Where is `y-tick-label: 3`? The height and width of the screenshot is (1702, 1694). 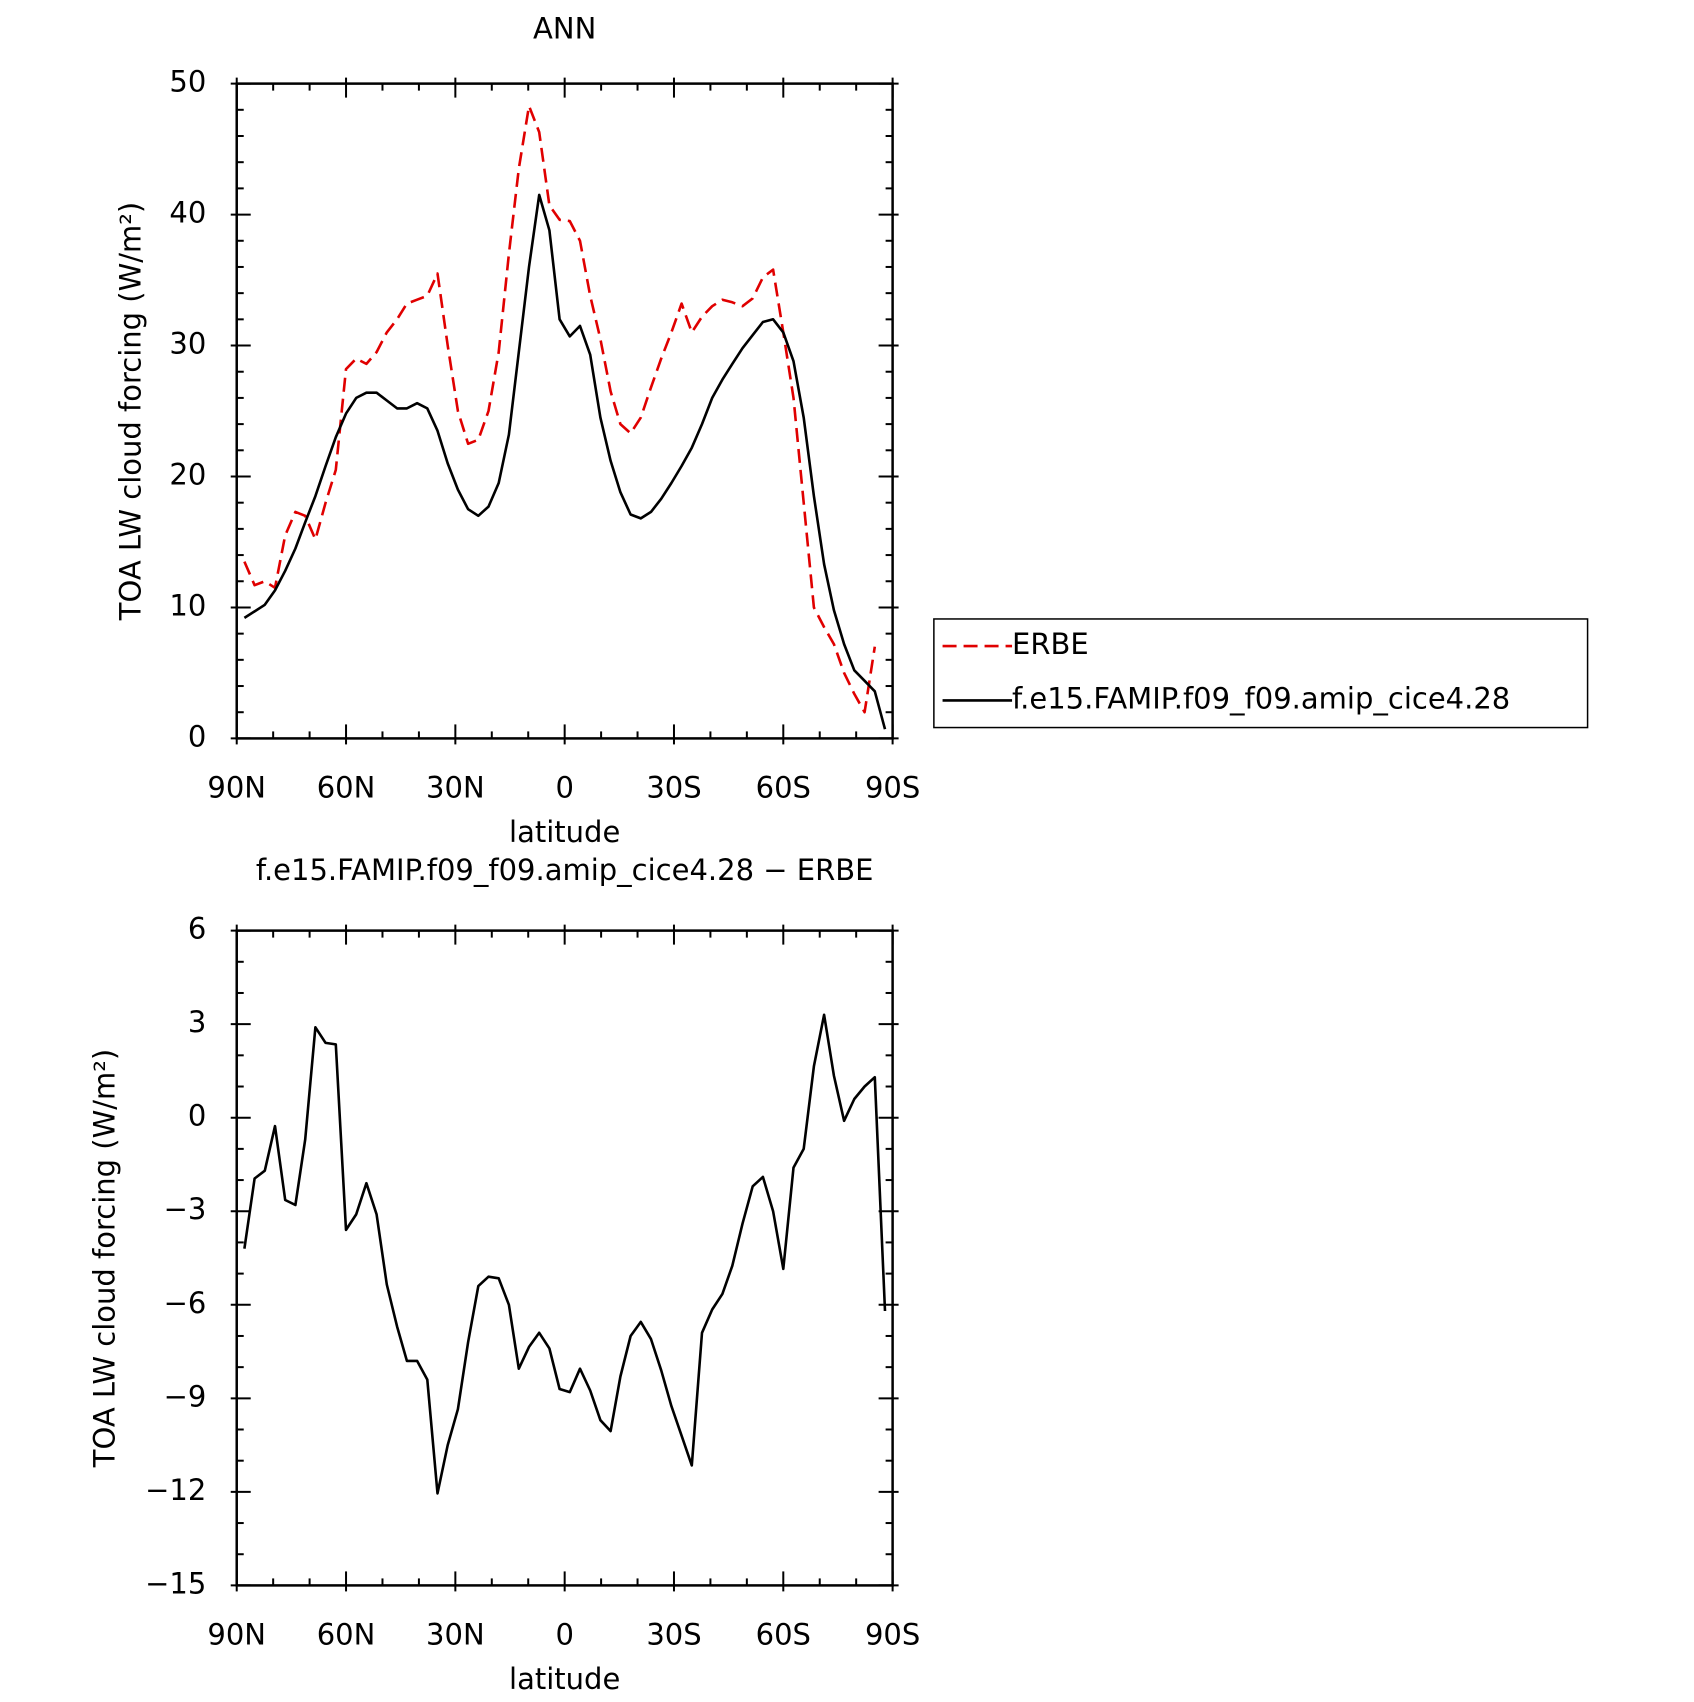
y-tick-label: 3 is located at coordinates (197, 1022).